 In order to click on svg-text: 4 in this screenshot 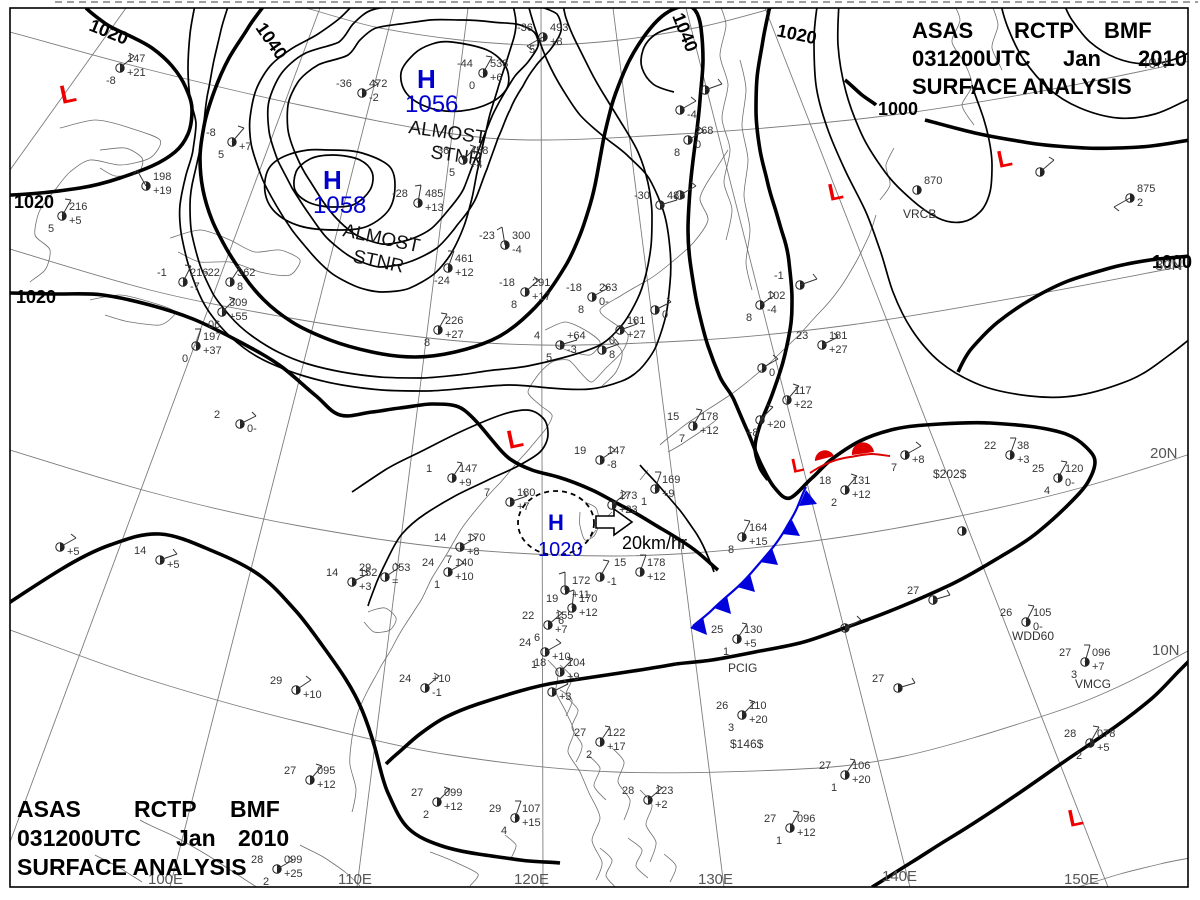, I will do `click(537, 336)`.